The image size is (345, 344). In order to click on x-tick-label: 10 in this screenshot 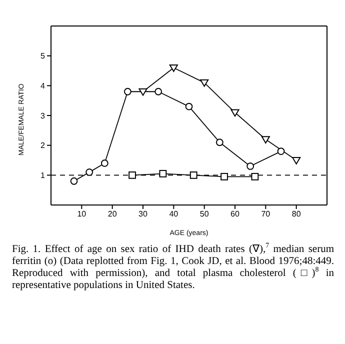, I will do `click(82, 214)`.